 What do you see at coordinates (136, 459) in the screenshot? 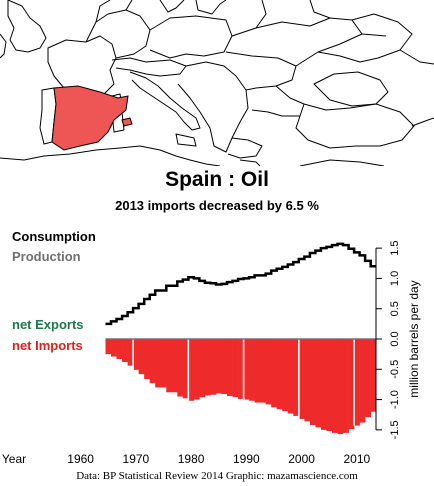
I see `x-tick-label: 1970` at bounding box center [136, 459].